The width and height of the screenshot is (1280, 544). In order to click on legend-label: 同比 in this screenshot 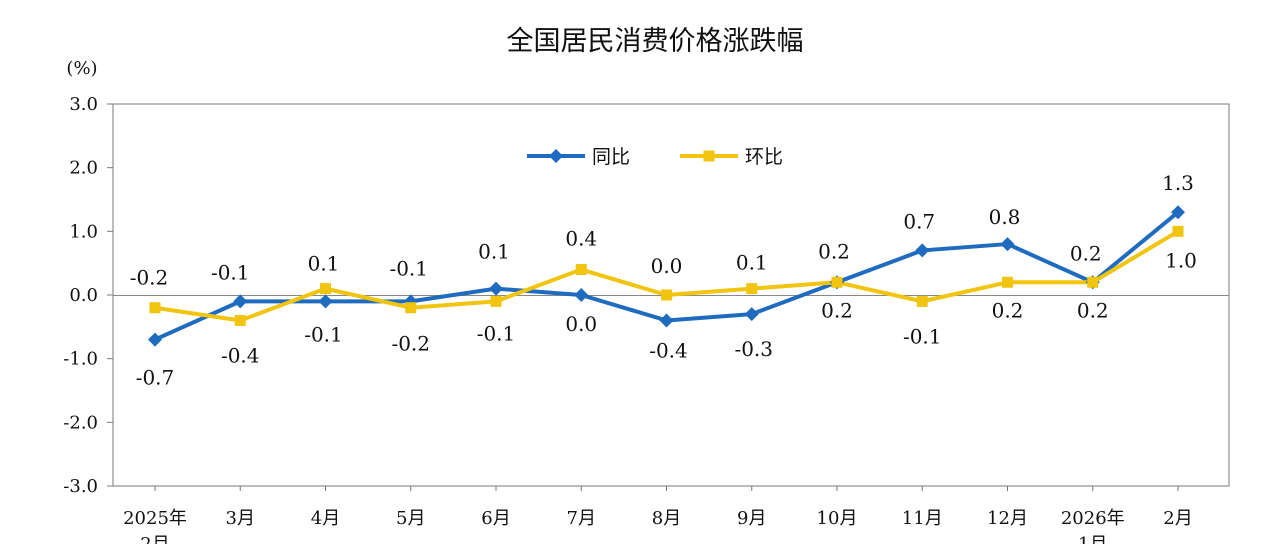, I will do `click(611, 157)`.